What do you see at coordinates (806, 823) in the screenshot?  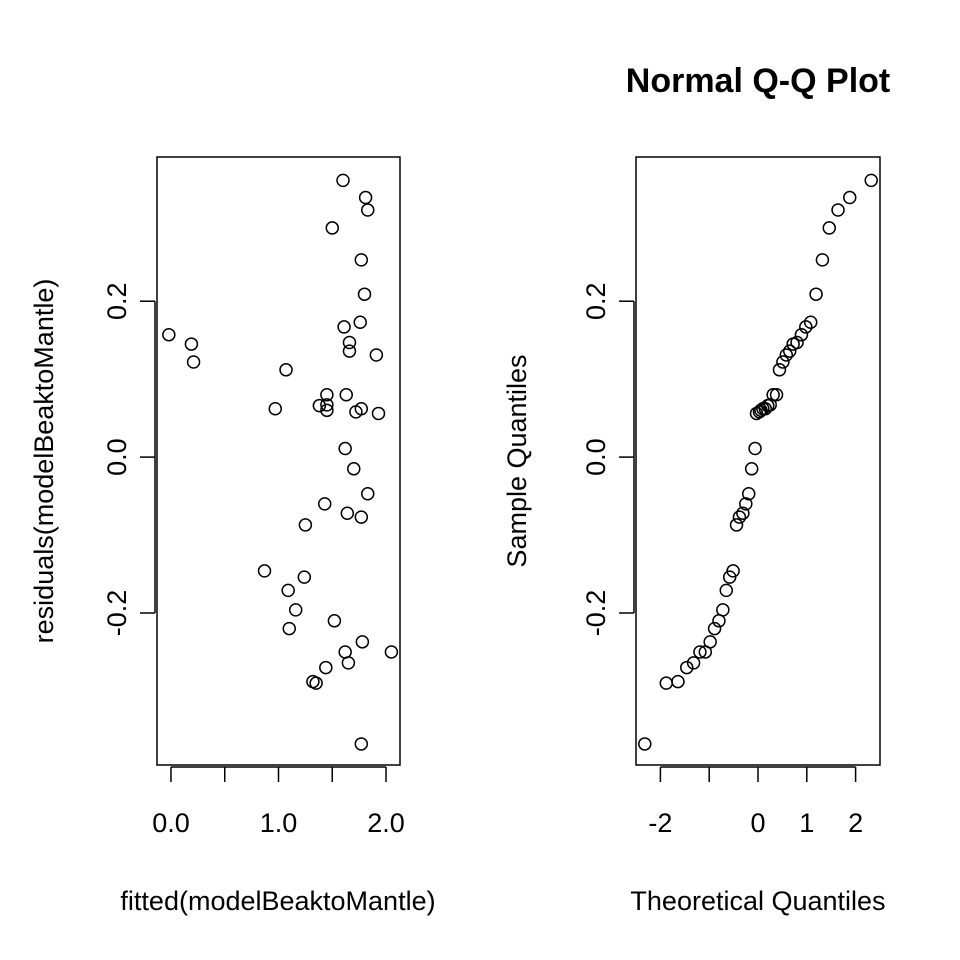 I see `x-tick-label: 1` at bounding box center [806, 823].